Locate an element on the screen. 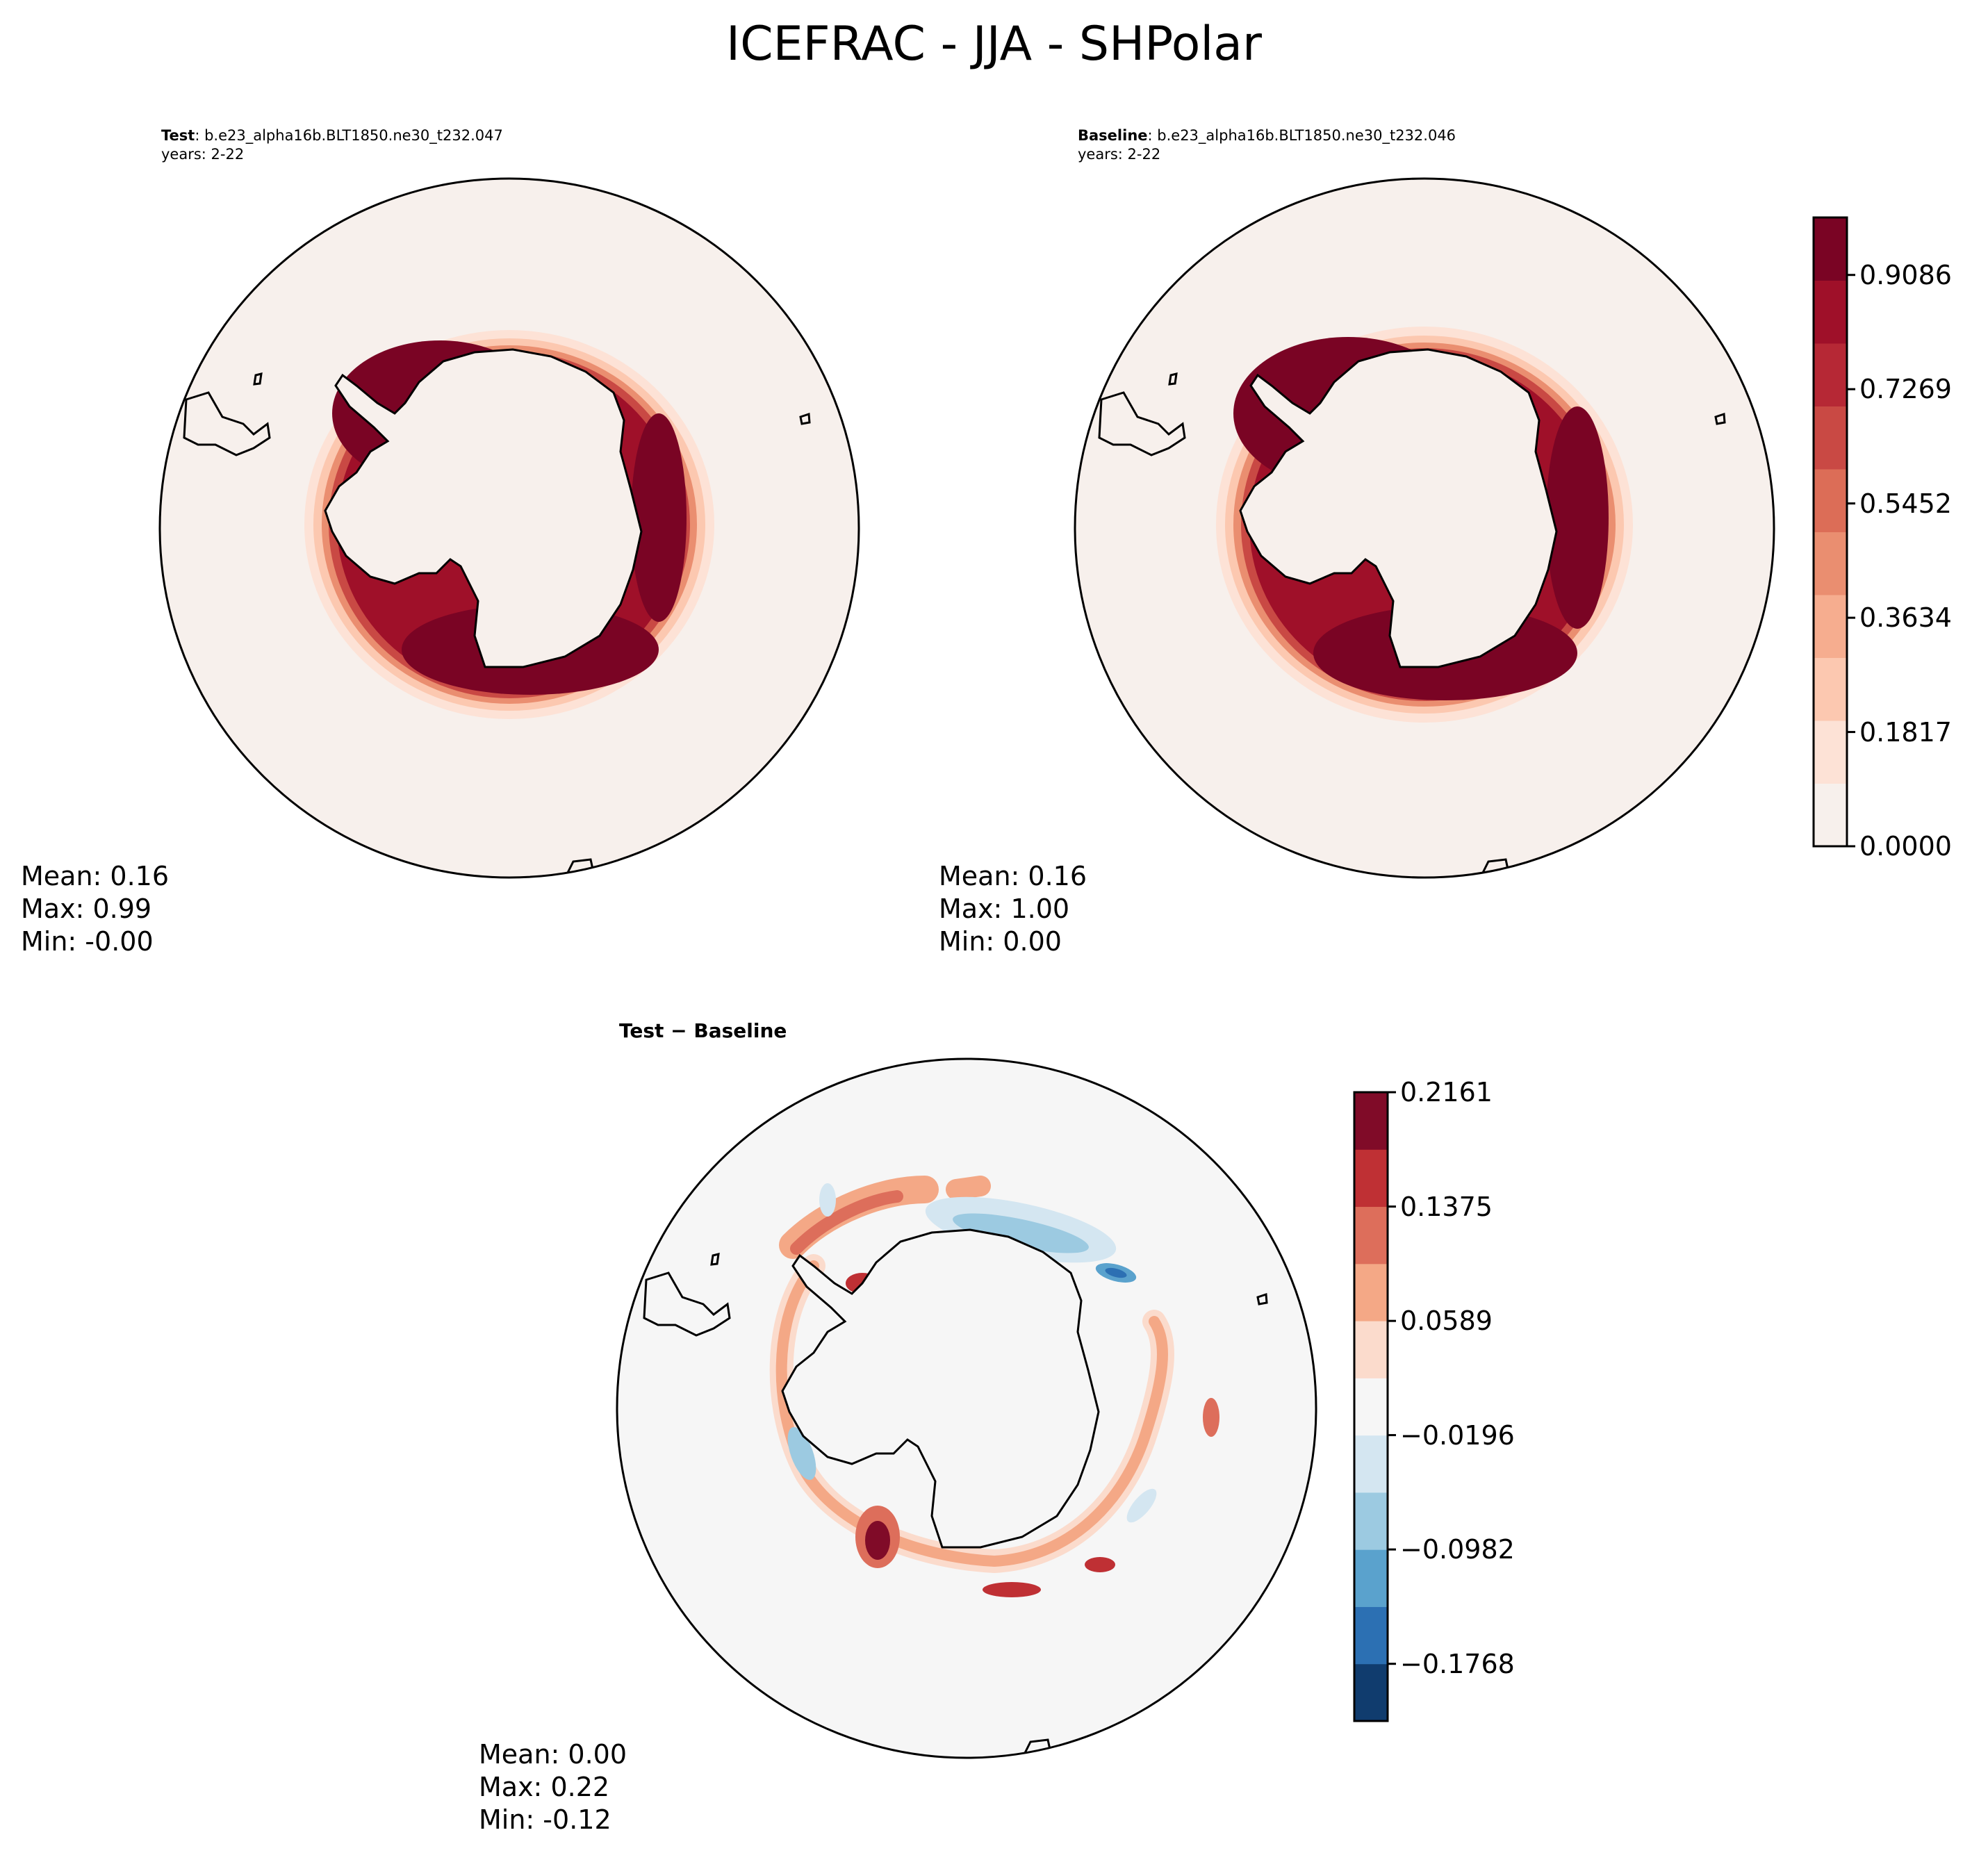  diff-mean: Mean: 0.00 is located at coordinates (553, 1754).